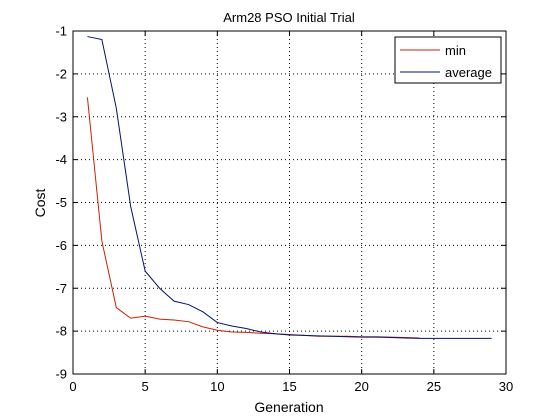 This screenshot has height=420, width=560. I want to click on y-tick-label: -6, so click(61, 245).